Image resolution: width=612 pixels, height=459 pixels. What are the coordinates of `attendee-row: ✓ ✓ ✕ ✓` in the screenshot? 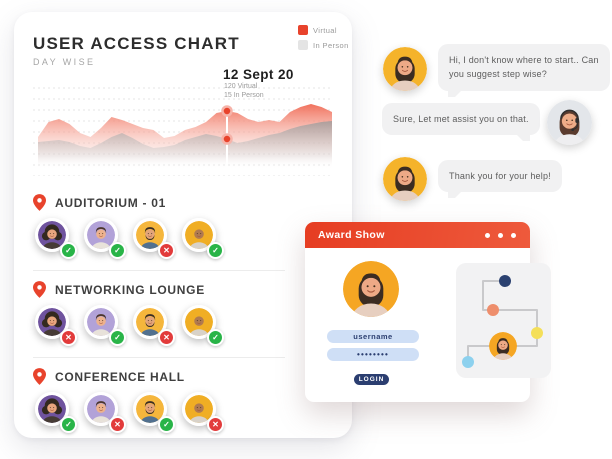 It's located at (167, 238).